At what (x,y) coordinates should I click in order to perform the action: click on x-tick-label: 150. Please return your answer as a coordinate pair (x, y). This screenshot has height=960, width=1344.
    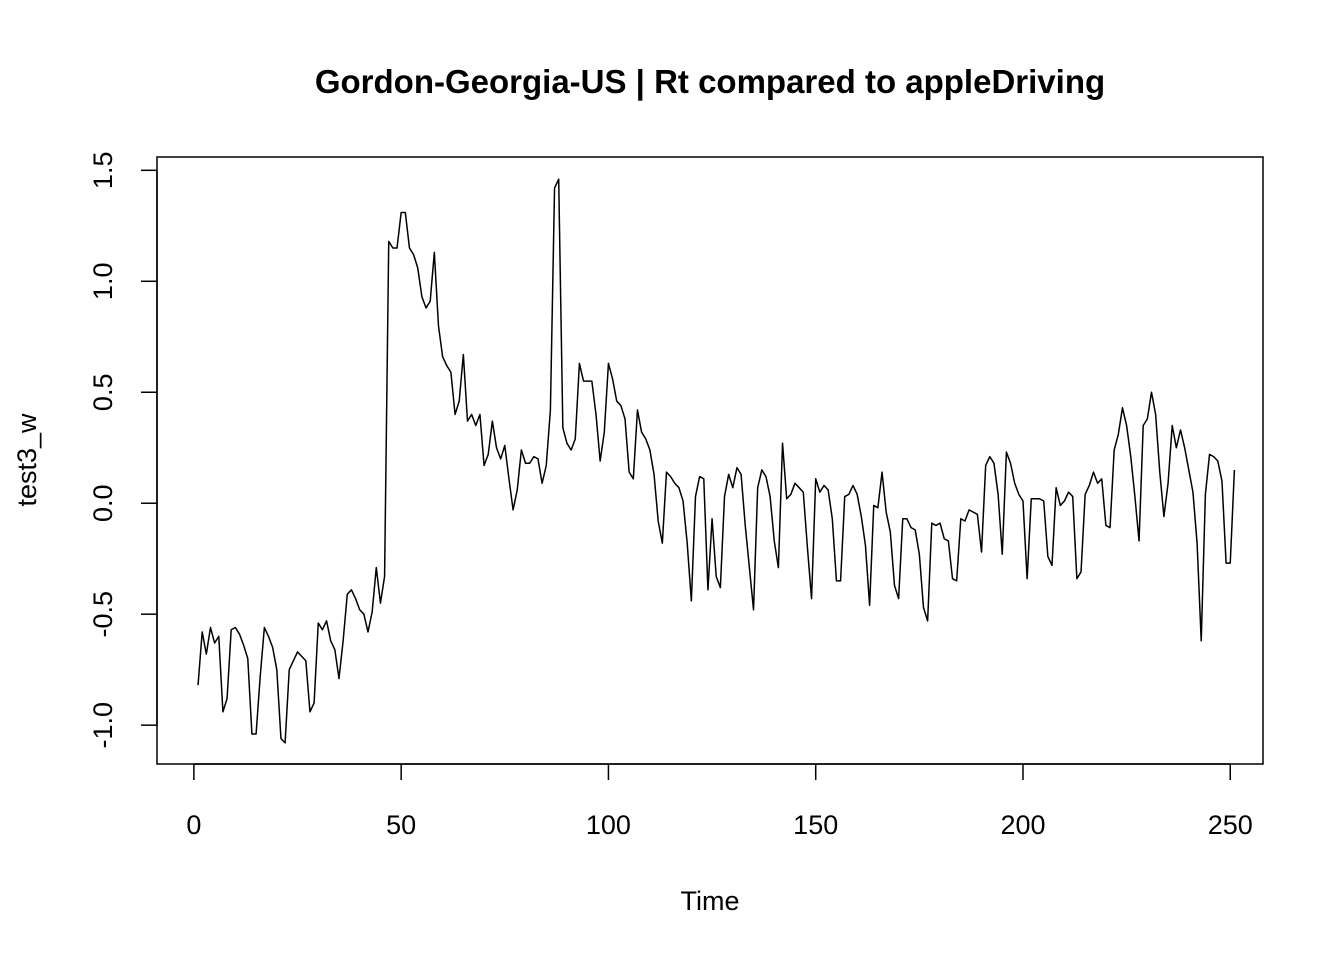
    Looking at the image, I should click on (815, 825).